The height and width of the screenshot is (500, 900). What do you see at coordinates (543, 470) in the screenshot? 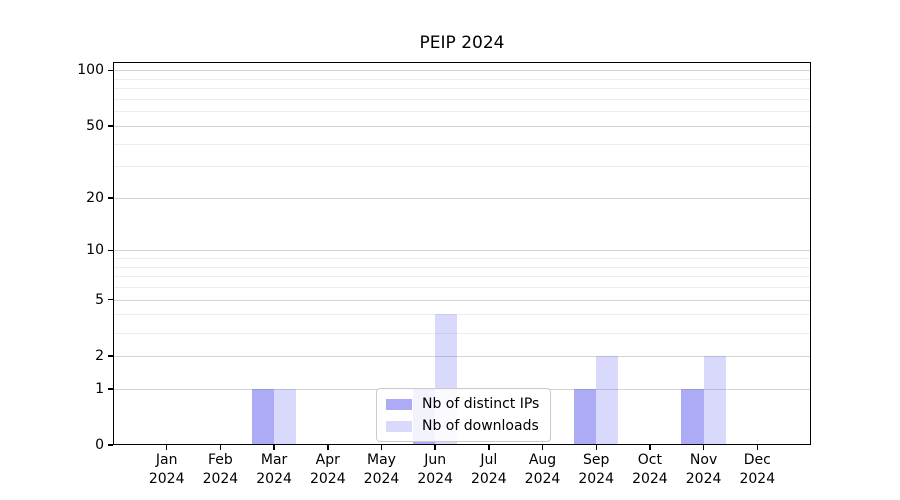
I see `x-tick-label: Aug 2024` at bounding box center [543, 470].